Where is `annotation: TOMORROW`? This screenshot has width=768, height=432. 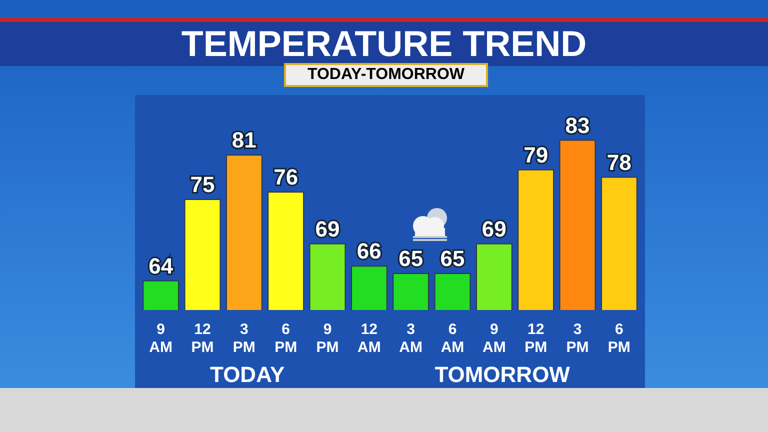 annotation: TOMORROW is located at coordinates (502, 375).